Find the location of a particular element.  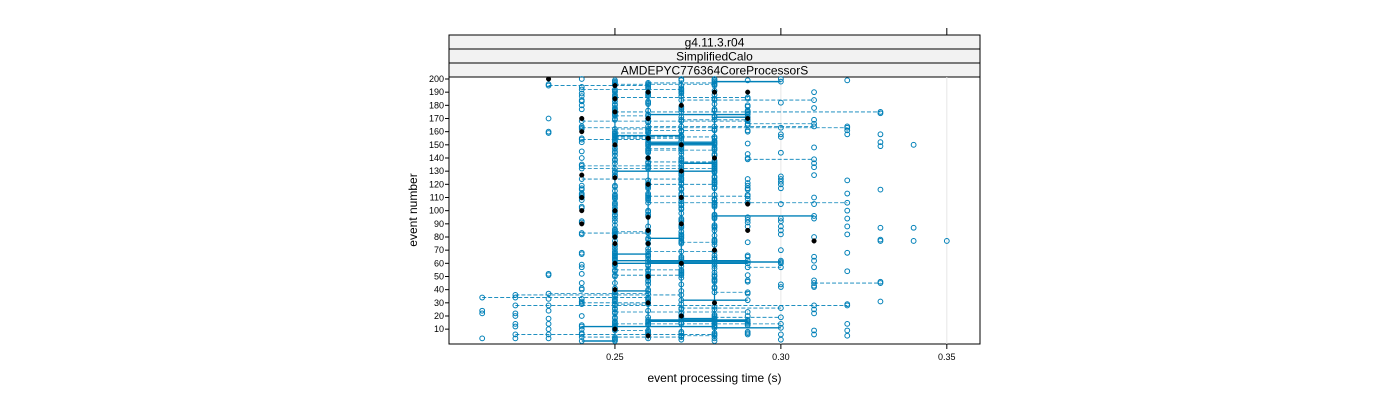

y-tick-label: 30 is located at coordinates (439, 303).